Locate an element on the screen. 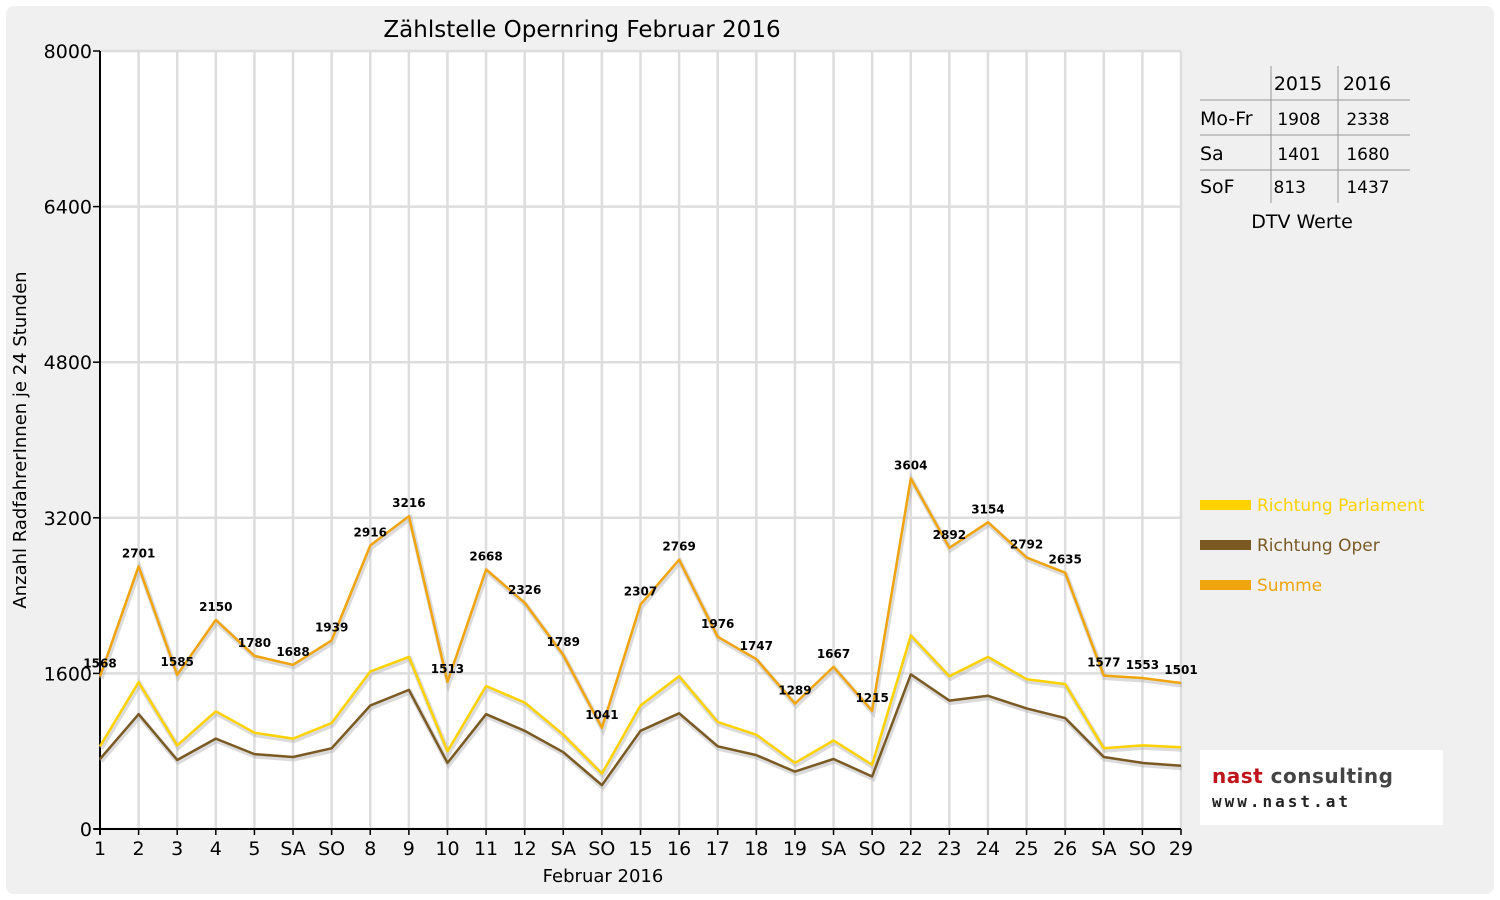 This screenshot has height=900, width=1500. data-label: 1577 is located at coordinates (1103, 663).